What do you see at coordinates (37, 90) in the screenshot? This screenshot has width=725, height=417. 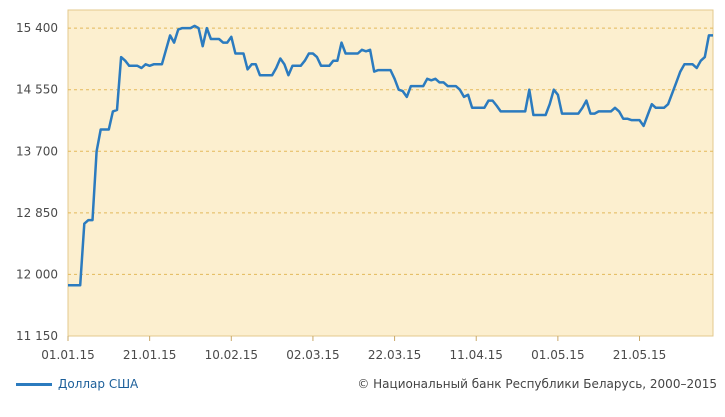 I see `y-tick-label: 14 550` at bounding box center [37, 90].